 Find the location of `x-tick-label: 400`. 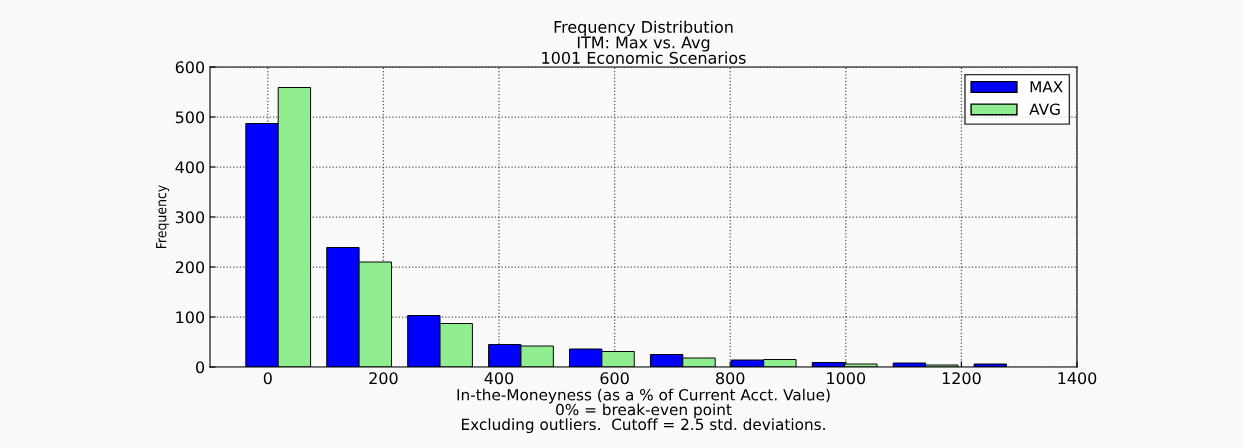

x-tick-label: 400 is located at coordinates (499, 378).